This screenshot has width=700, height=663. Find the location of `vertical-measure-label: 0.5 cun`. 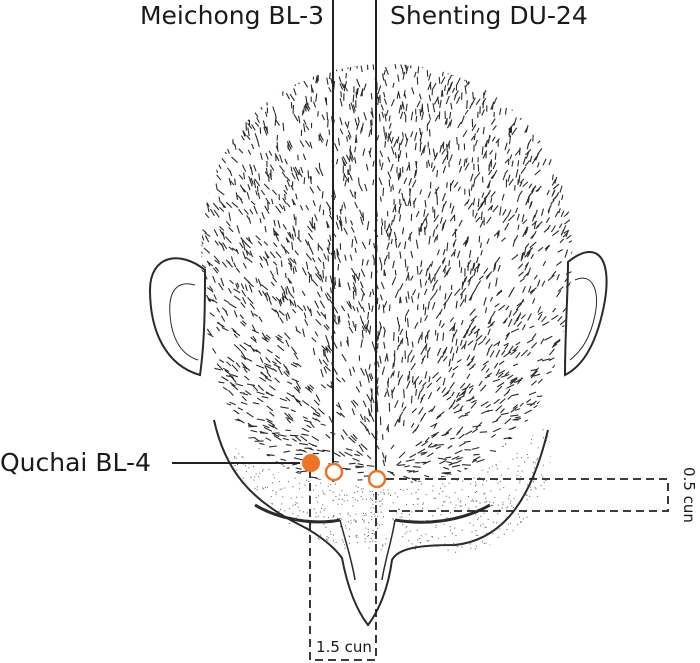

vertical-measure-label: 0.5 cun is located at coordinates (689, 495).